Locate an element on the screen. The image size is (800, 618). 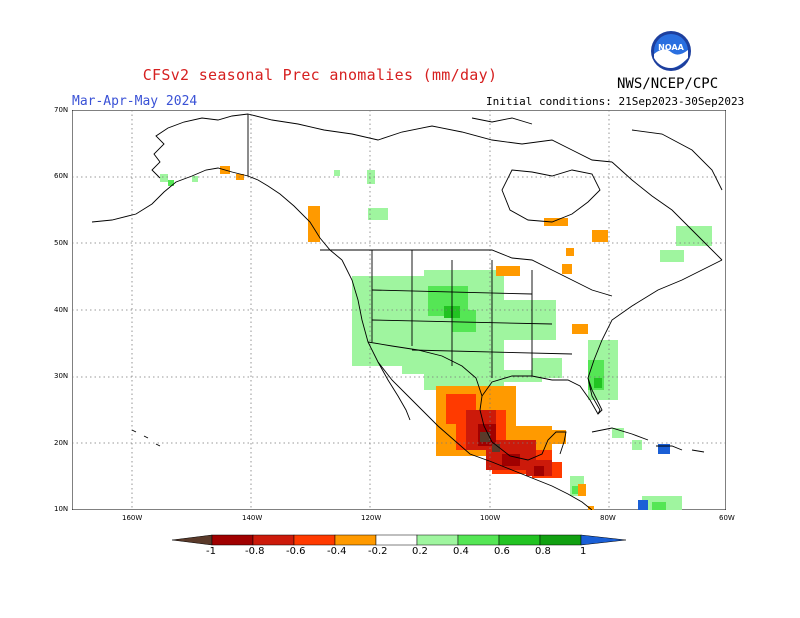
colorbar-left-arrow is located at coordinates (192, 540).